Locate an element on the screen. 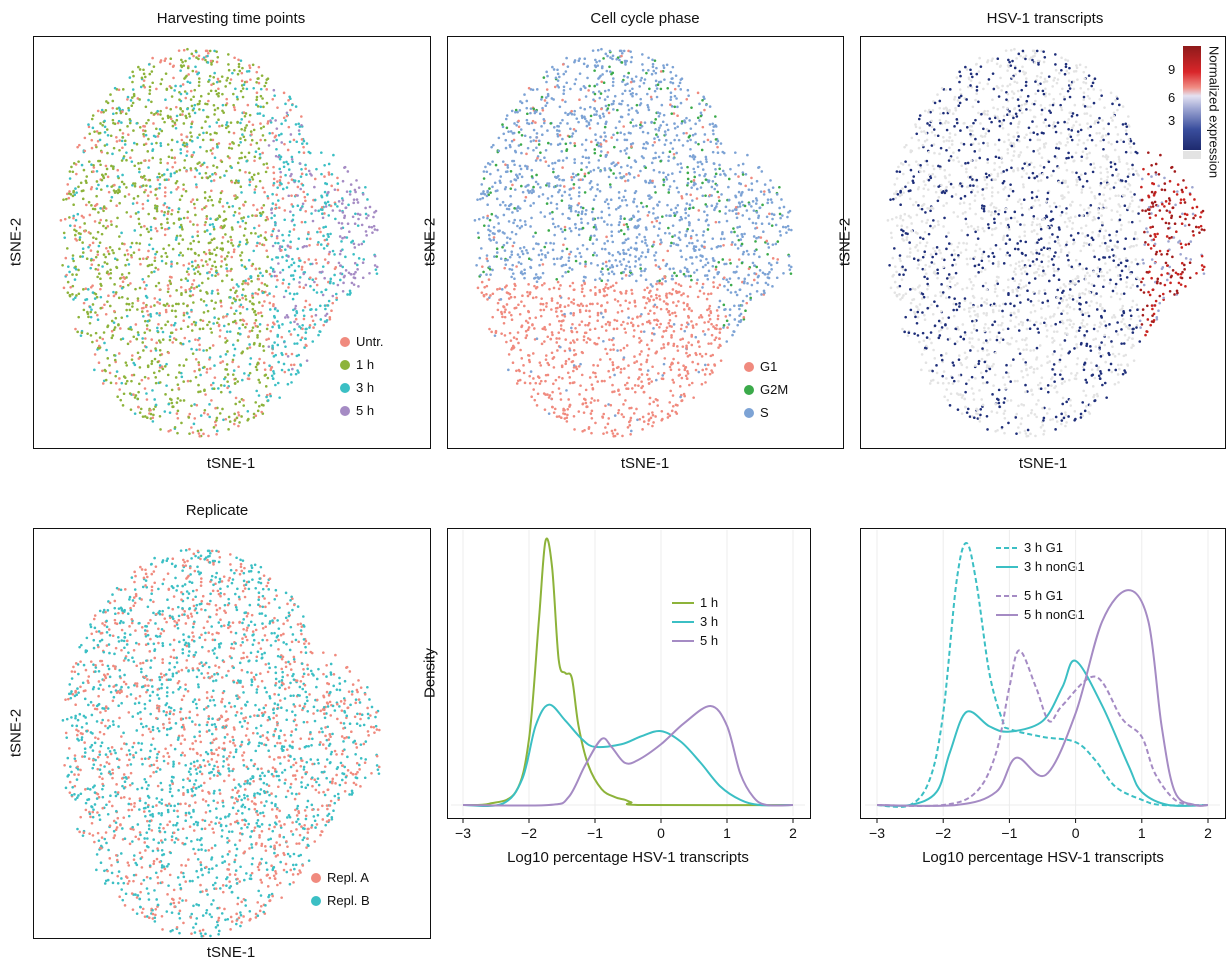 This screenshot has width=1226, height=960. x-tick-label: −2 is located at coordinates (943, 833).